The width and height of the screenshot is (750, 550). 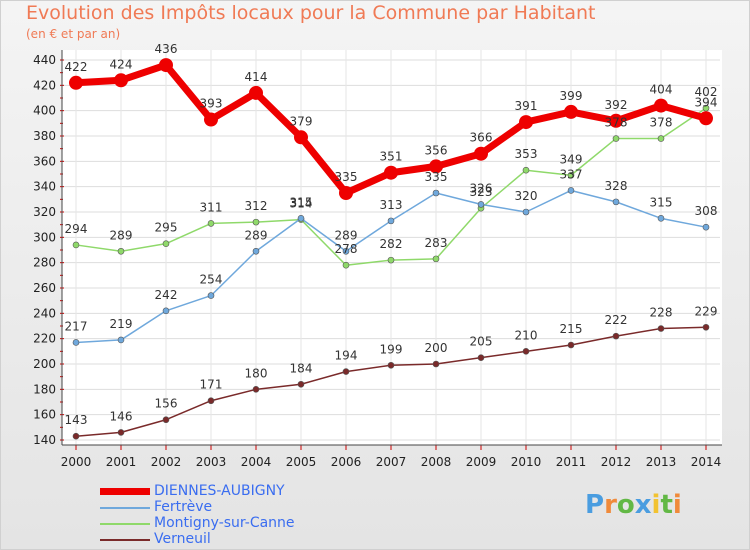 I want to click on data-label: 254, so click(x=211, y=280).